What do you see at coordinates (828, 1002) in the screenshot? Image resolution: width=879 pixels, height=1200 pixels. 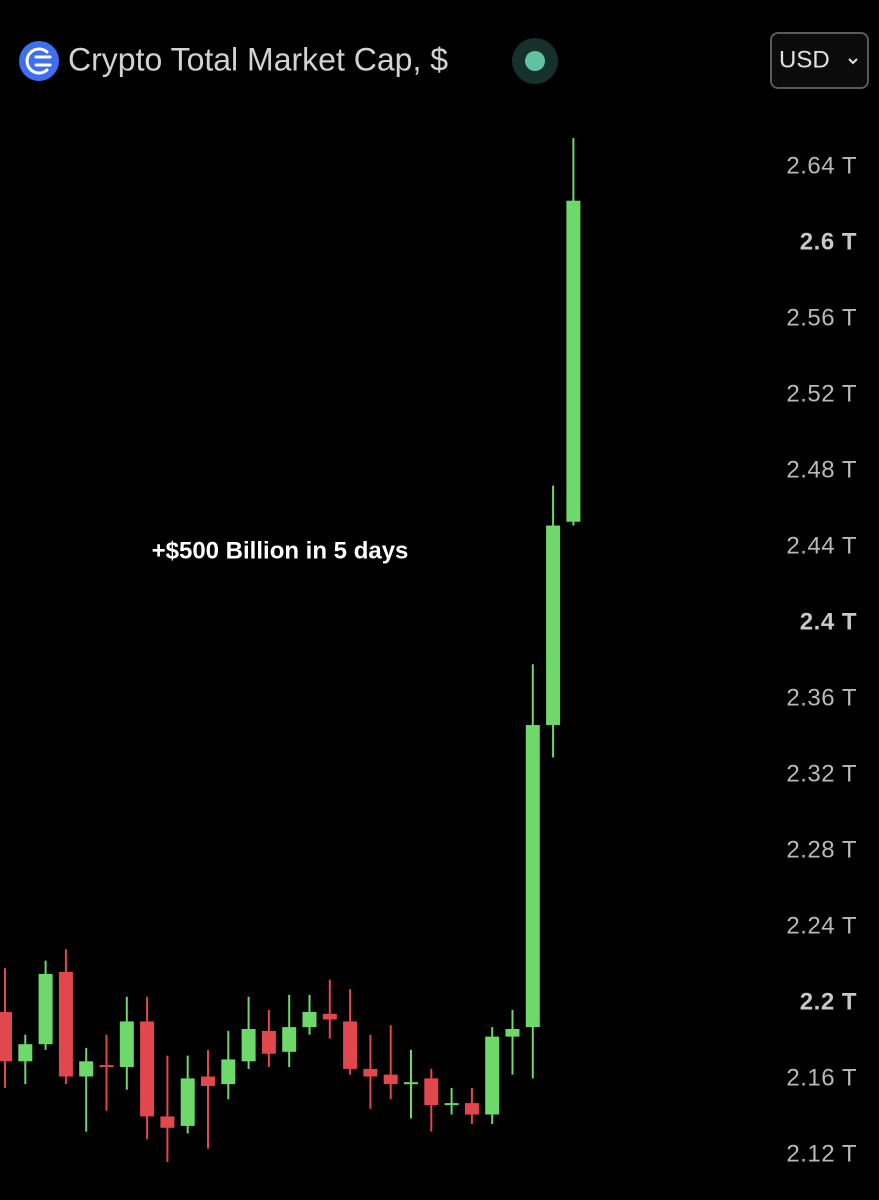 I see `y-tick-label: 2.2 T` at bounding box center [828, 1002].